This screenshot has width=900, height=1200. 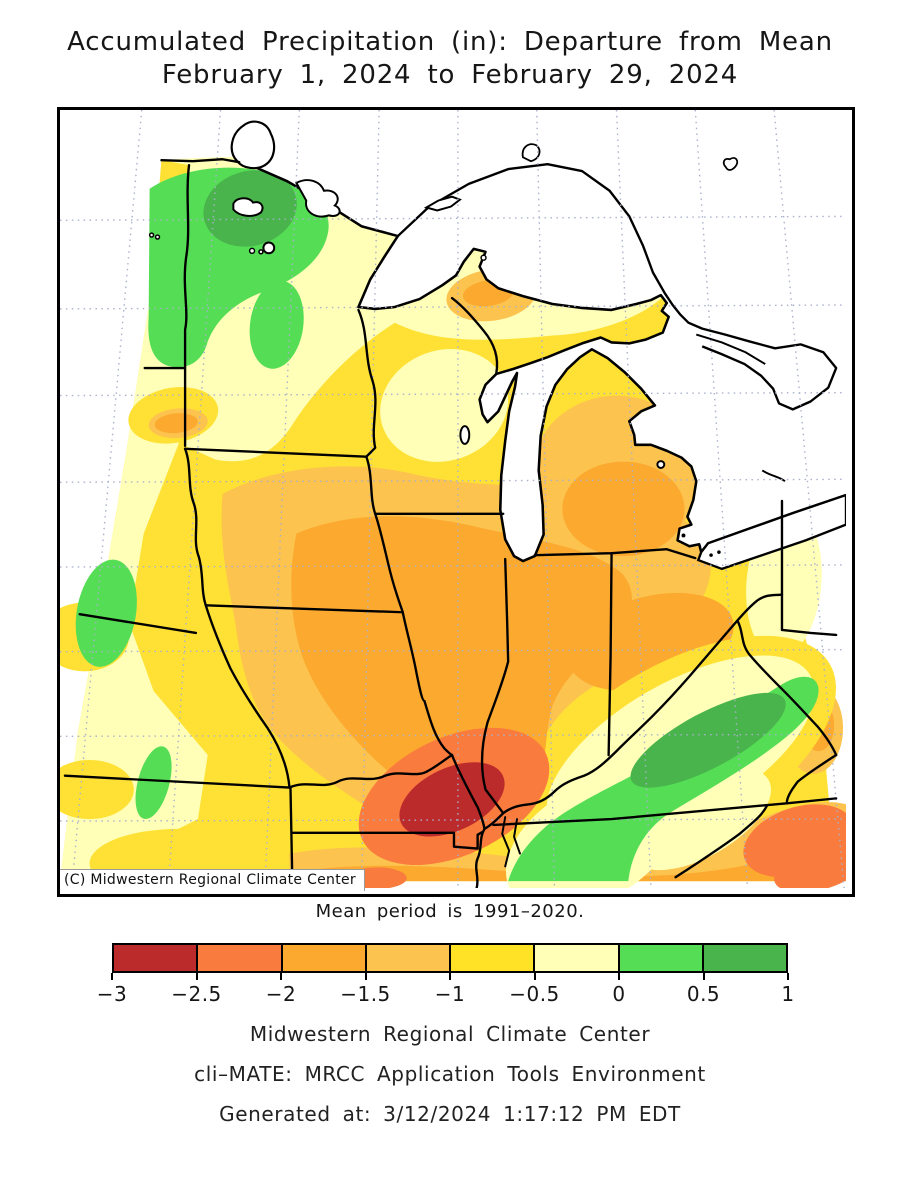 What do you see at coordinates (281, 994) in the screenshot?
I see `colorbar-tick-label: −2` at bounding box center [281, 994].